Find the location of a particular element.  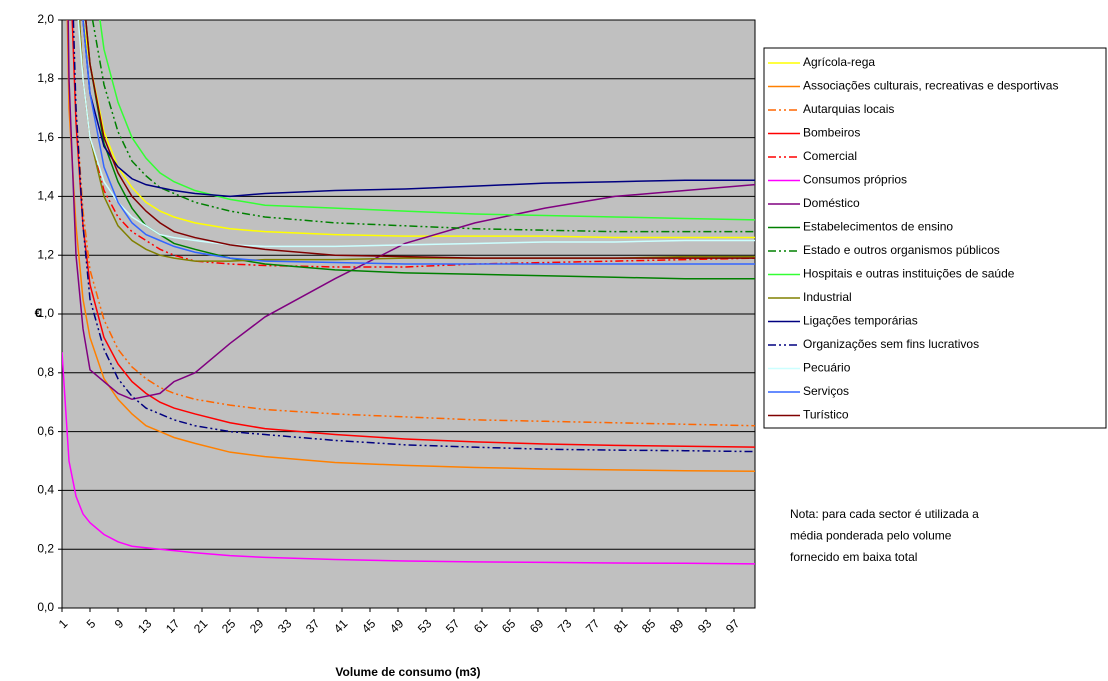

legend-label: Estabelecimentos de ensino is located at coordinates (878, 227).